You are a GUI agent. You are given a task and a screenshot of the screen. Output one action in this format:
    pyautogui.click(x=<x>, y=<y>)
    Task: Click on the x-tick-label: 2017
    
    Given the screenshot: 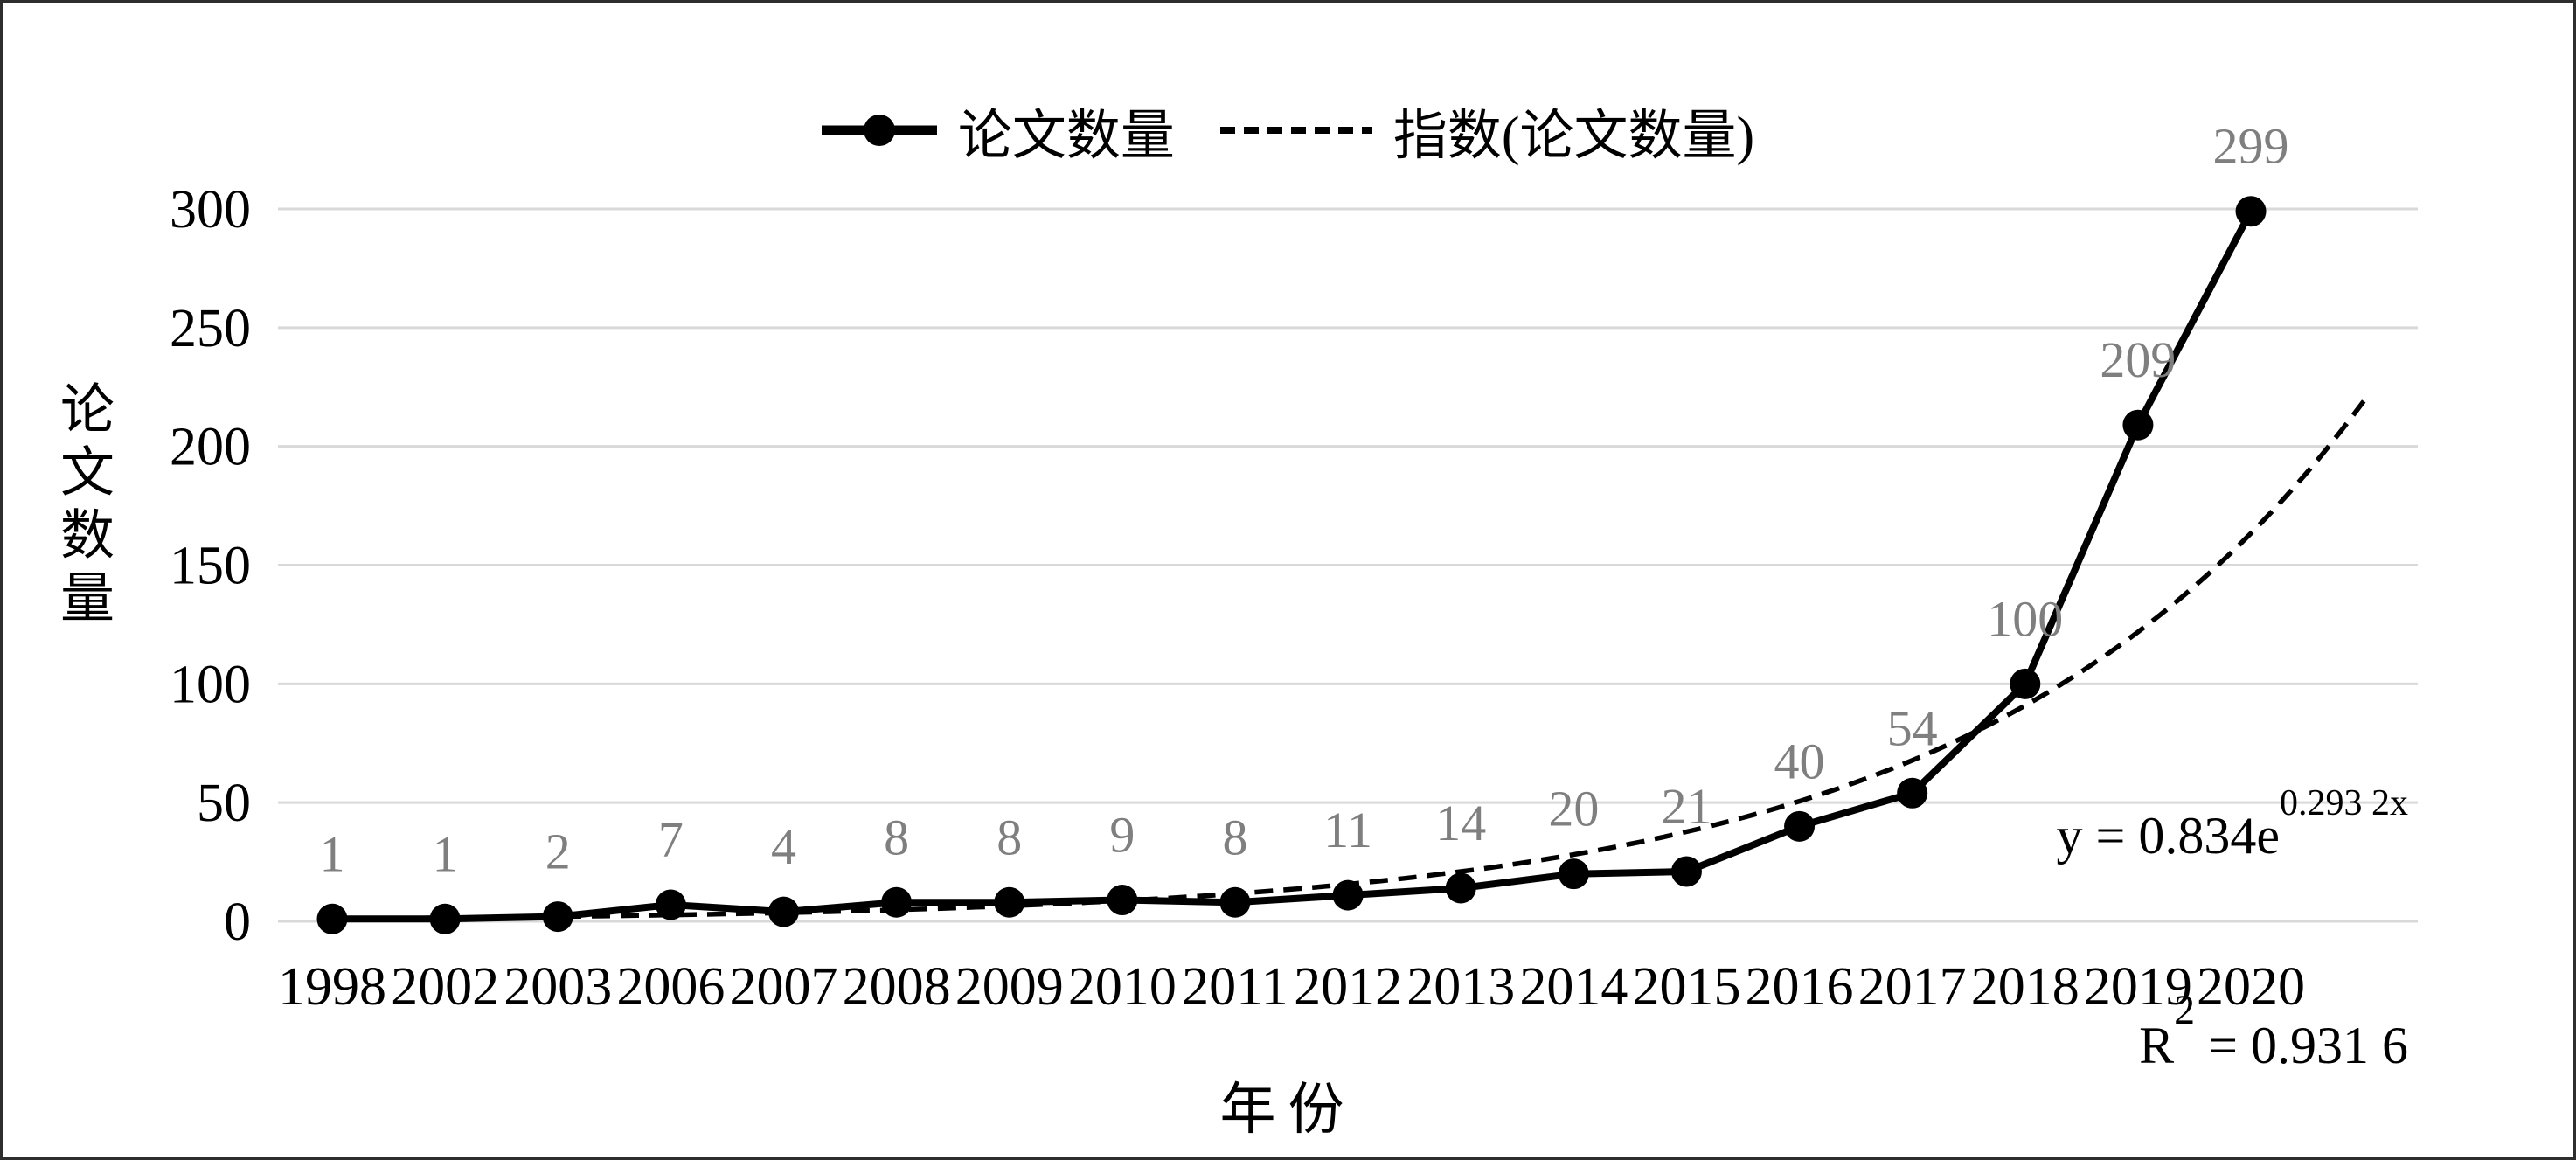 What is the action you would take?
    pyautogui.click(x=1912, y=987)
    